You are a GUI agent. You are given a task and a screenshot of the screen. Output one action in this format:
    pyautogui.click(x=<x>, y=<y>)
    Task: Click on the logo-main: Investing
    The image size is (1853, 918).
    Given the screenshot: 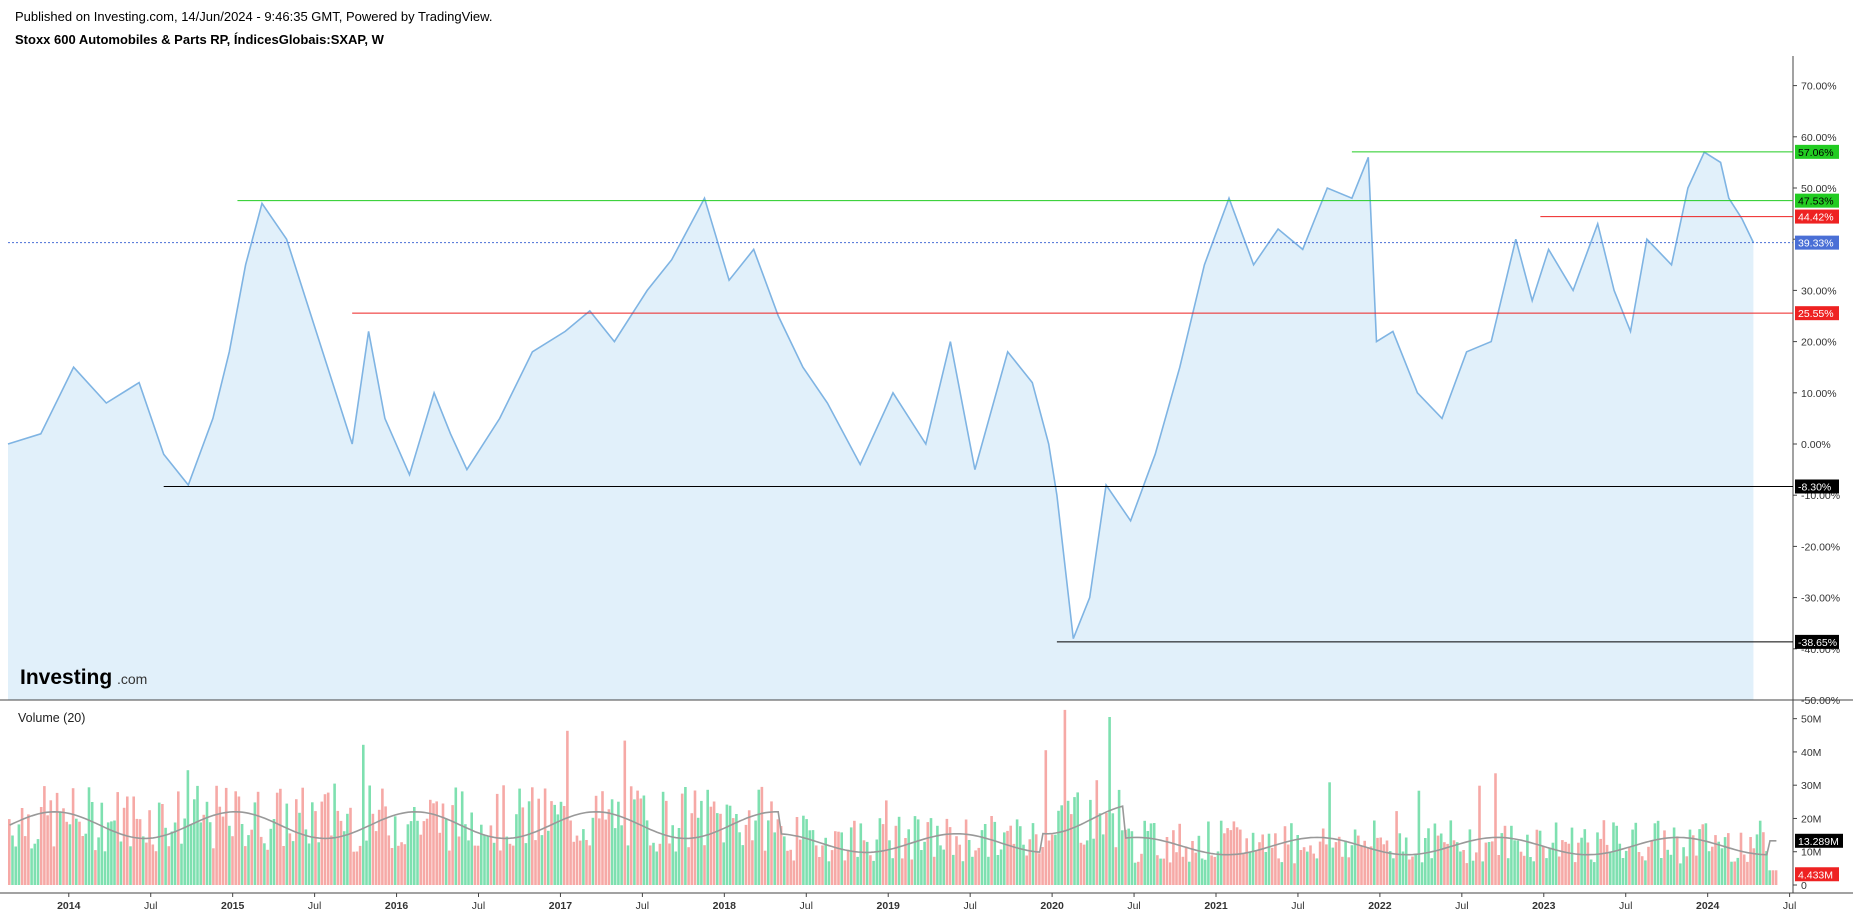 What is the action you would take?
    pyautogui.click(x=66, y=677)
    